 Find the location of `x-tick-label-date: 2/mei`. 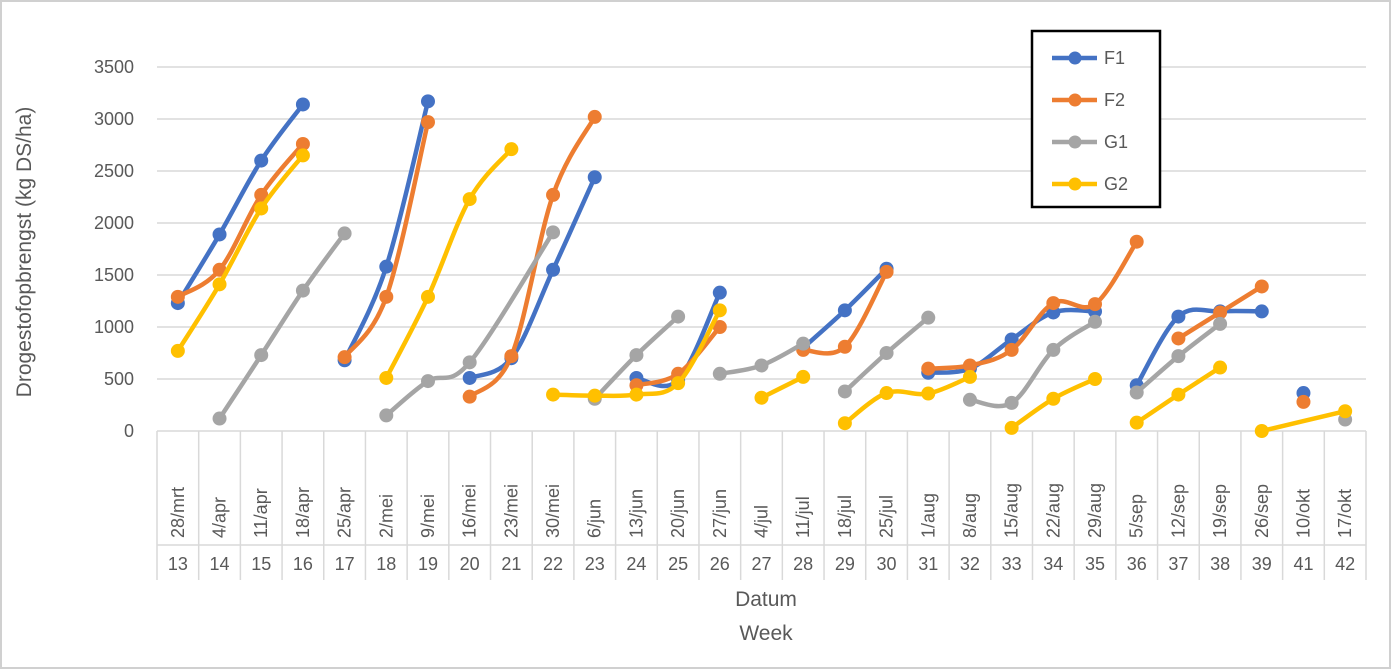

x-tick-label-date: 2/mei is located at coordinates (386, 516).